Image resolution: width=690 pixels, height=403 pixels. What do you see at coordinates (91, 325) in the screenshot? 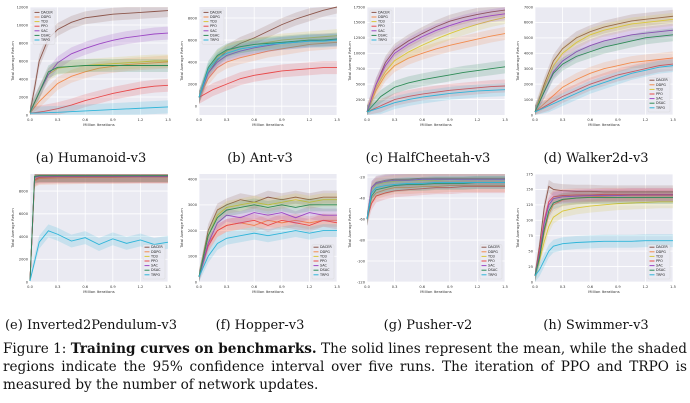
I see `subcaption: (e) Inverted2Pendulum-v3` at bounding box center [91, 325].